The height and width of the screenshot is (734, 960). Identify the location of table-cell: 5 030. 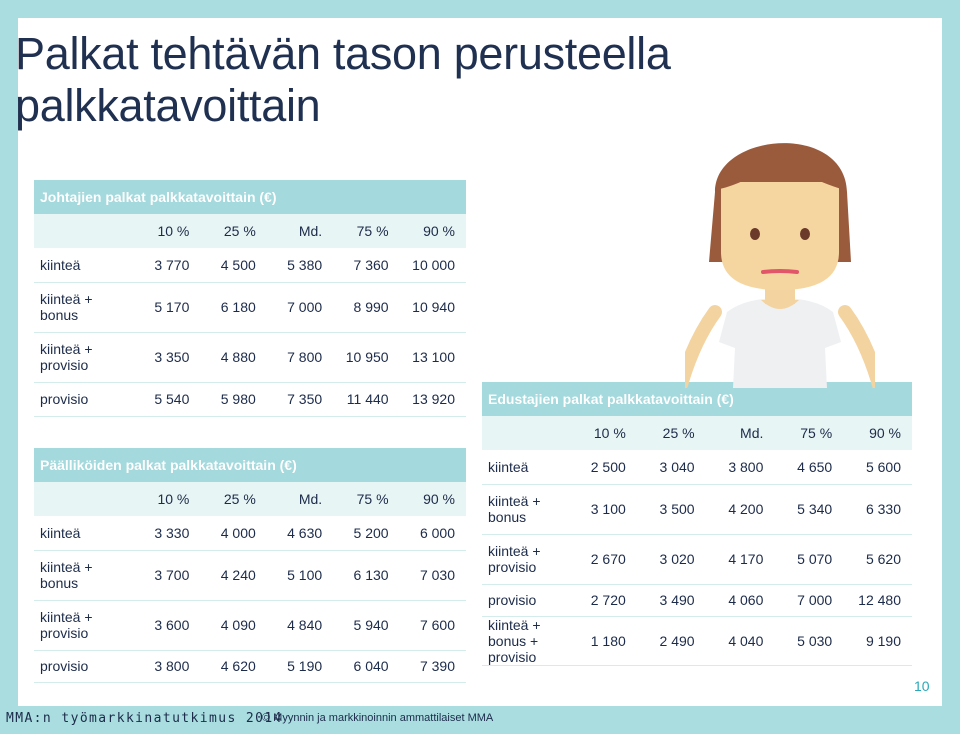
(809, 641).